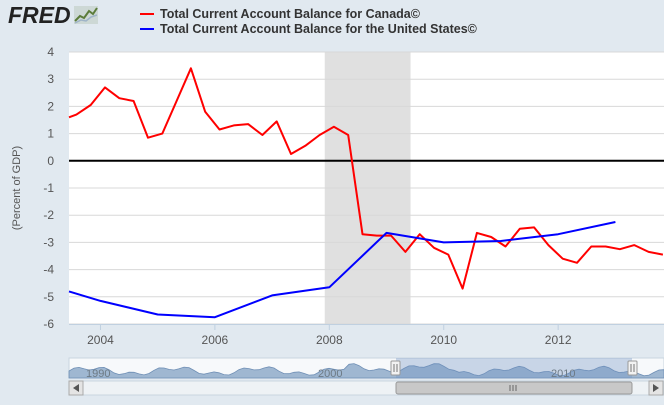 The width and height of the screenshot is (664, 405). What do you see at coordinates (366, 388) in the screenshot?
I see `scrollbar` at bounding box center [366, 388].